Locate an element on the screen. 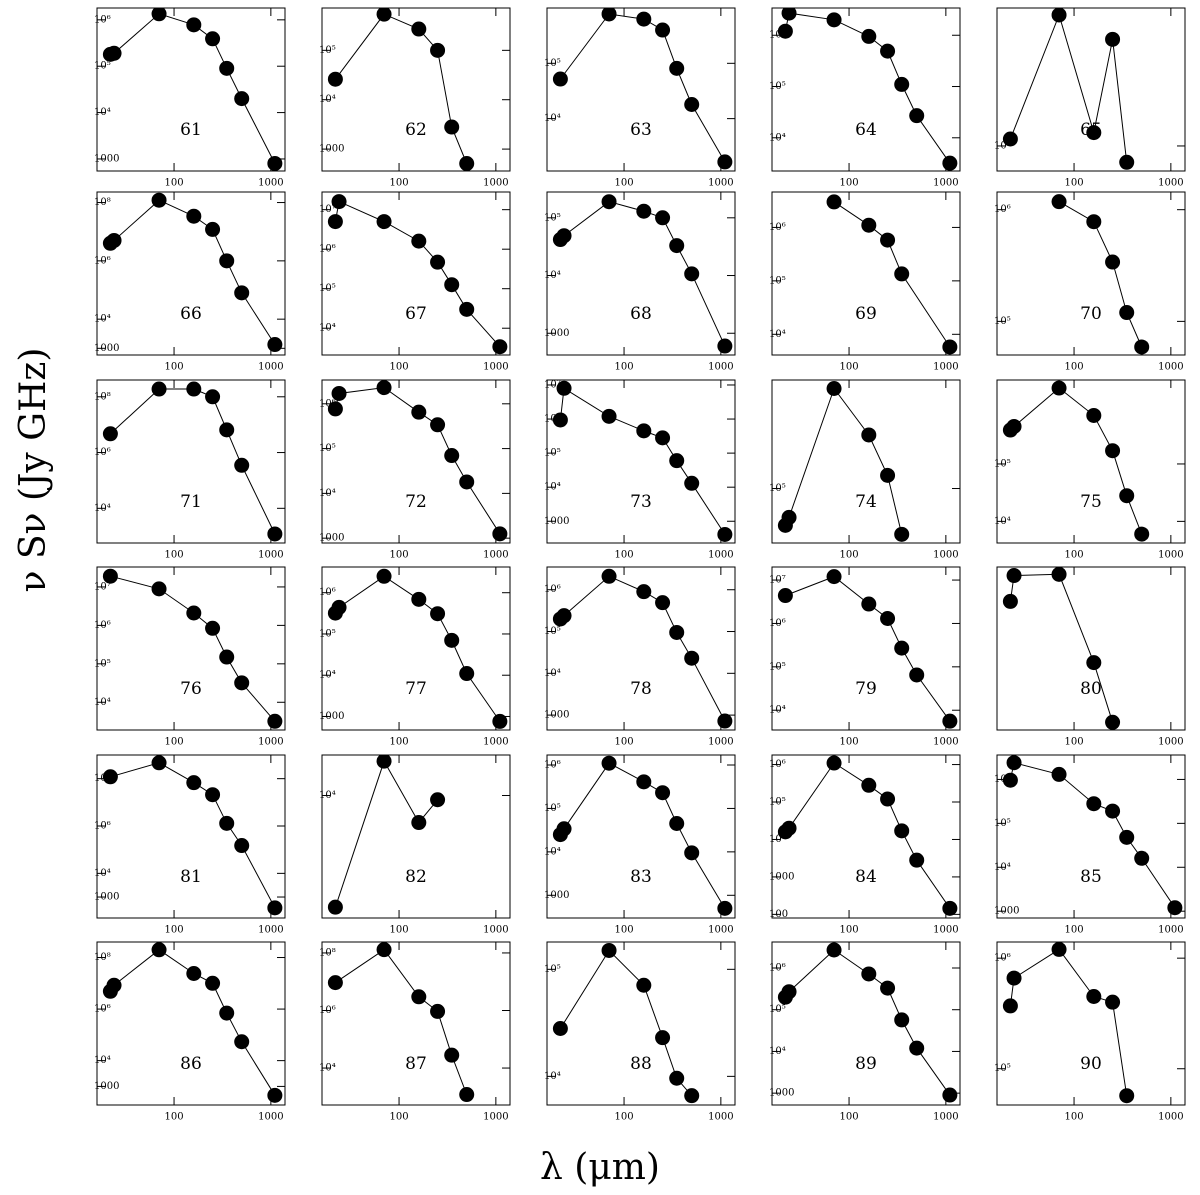  panel-label: 74 is located at coordinates (866, 502).